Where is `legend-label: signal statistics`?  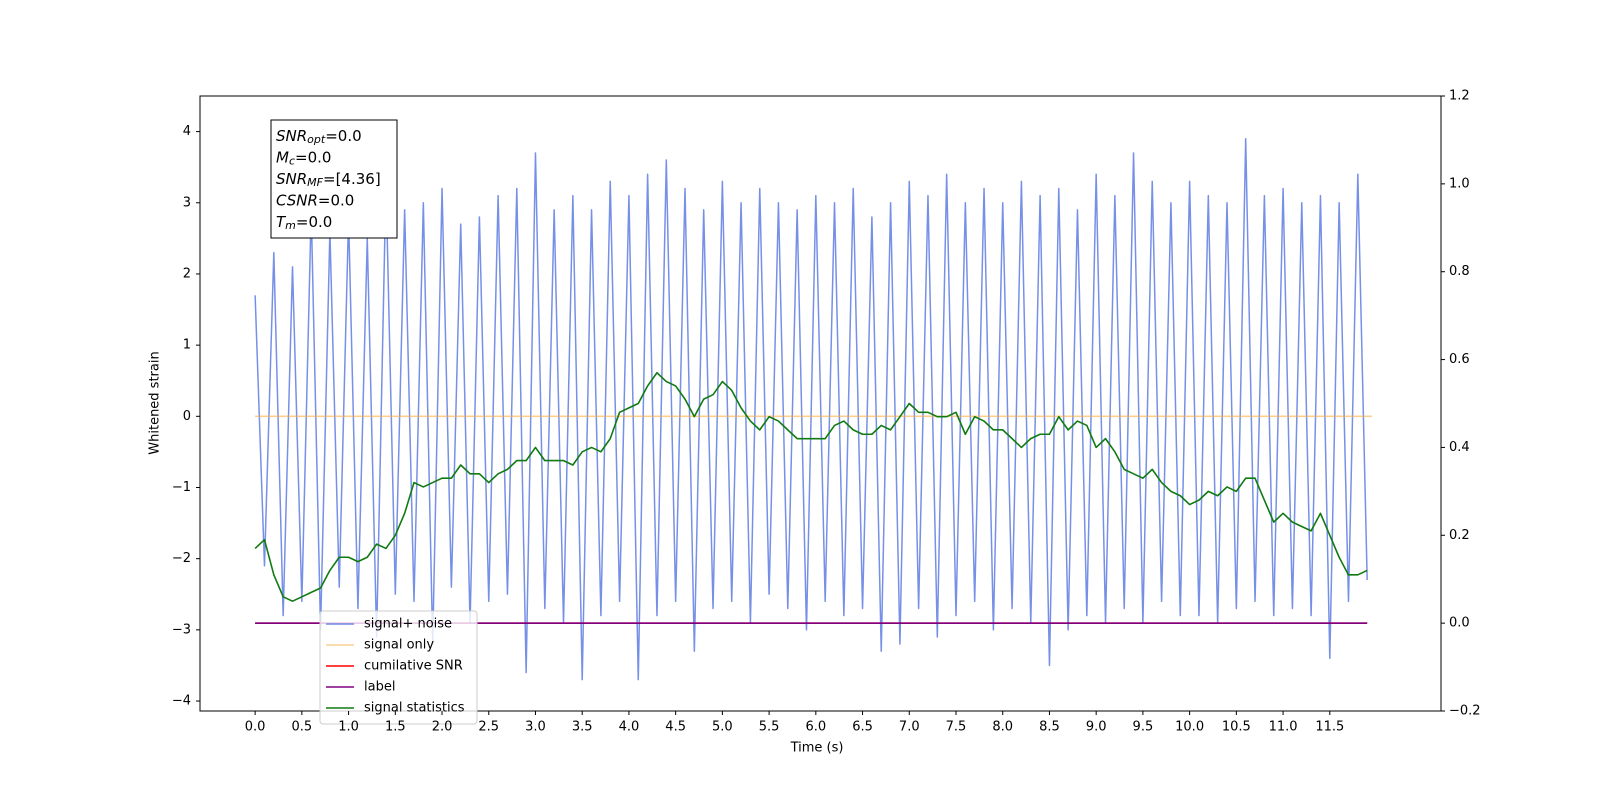 legend-label: signal statistics is located at coordinates (414, 708).